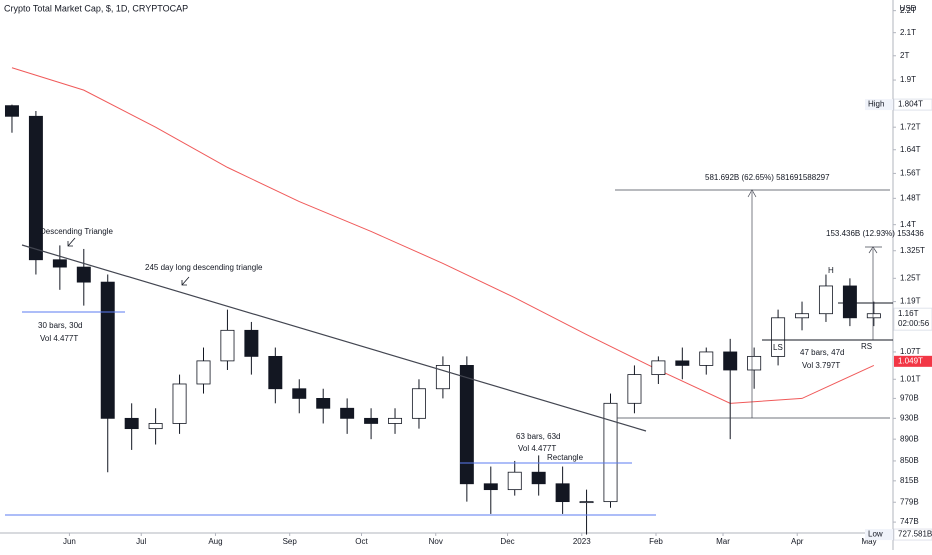 The image size is (932, 555). I want to click on y-tick-label: 2T, so click(904, 55).